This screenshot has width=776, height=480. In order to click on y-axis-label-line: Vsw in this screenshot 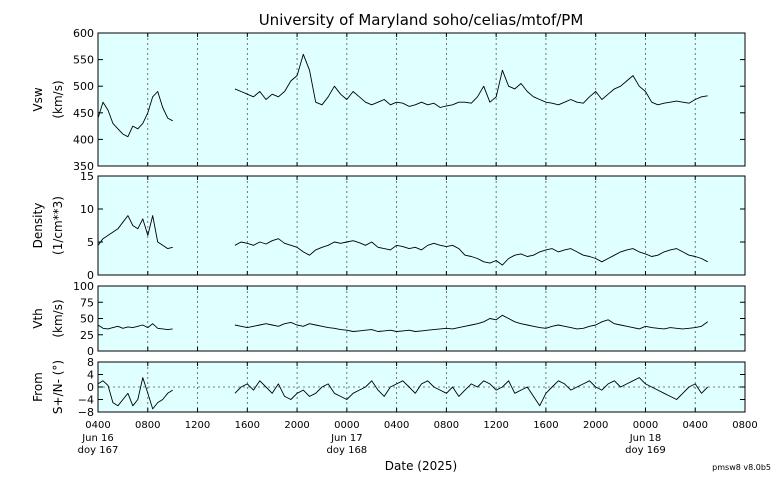, I will do `click(38, 99)`.